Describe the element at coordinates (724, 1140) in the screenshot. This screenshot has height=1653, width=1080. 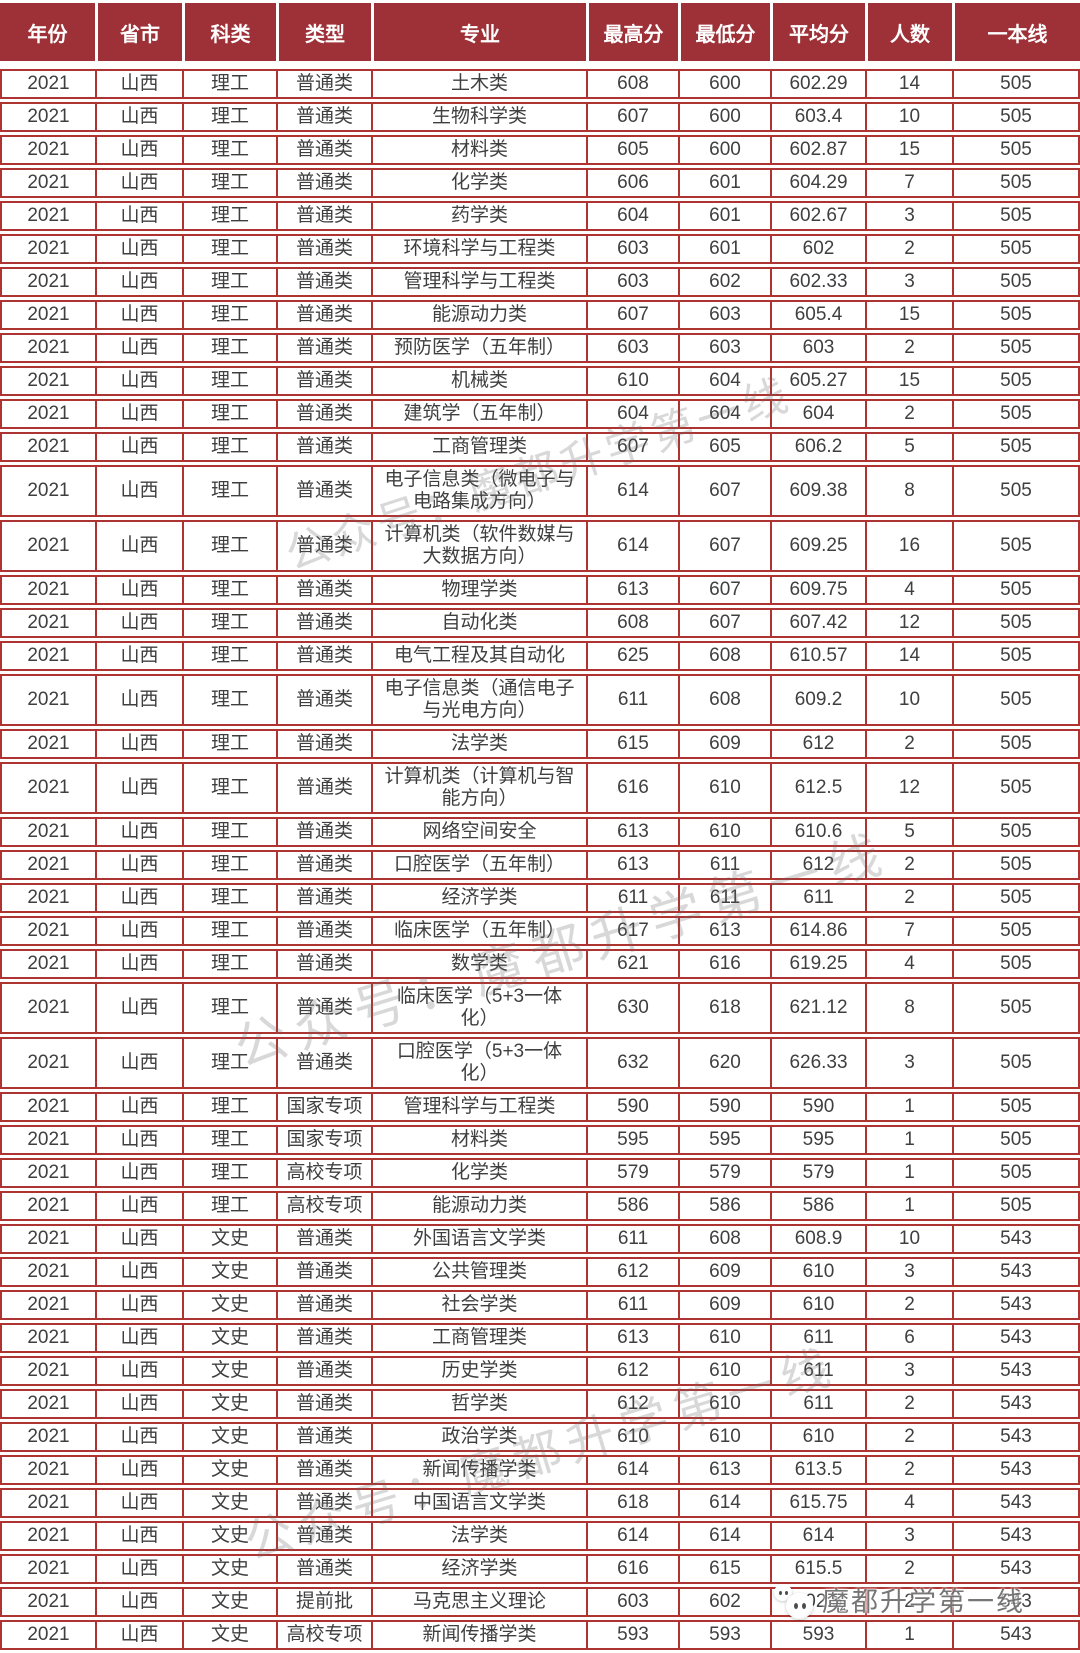
I see `cell-min-score: 595` at that location.